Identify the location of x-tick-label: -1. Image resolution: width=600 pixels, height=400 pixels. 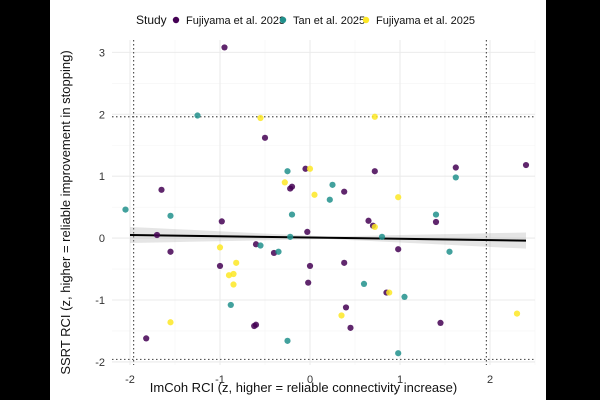
(220, 380).